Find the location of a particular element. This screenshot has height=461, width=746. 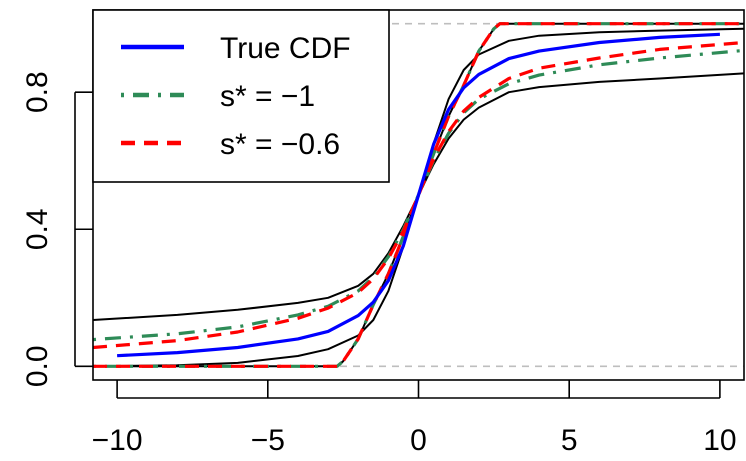

x-axis: −10 −5 0 5 10 is located at coordinates (414, 418).